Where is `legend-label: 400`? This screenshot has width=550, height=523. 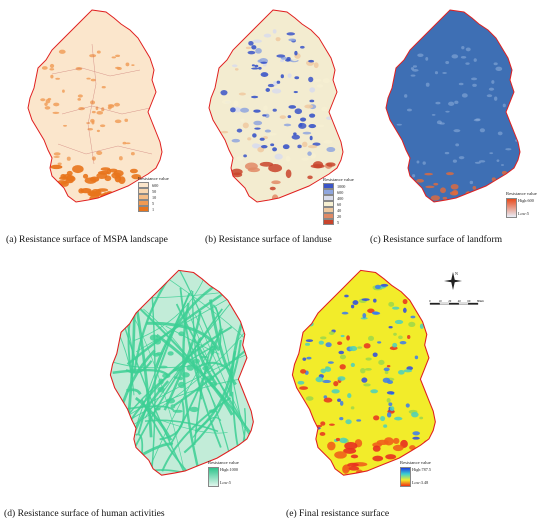
legend-label: 400 is located at coordinates (340, 198).